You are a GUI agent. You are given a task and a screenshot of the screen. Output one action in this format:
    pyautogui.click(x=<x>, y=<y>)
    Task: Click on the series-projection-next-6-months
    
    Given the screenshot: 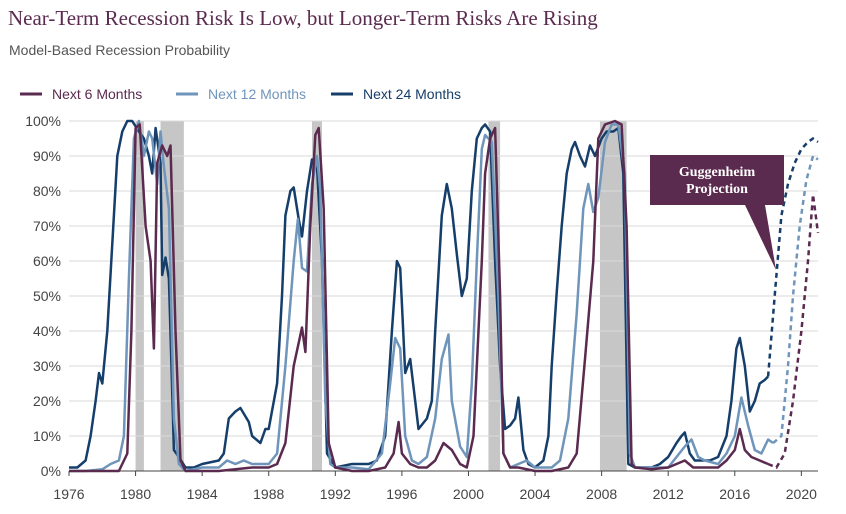 What is the action you would take?
    pyautogui.click(x=793, y=332)
    